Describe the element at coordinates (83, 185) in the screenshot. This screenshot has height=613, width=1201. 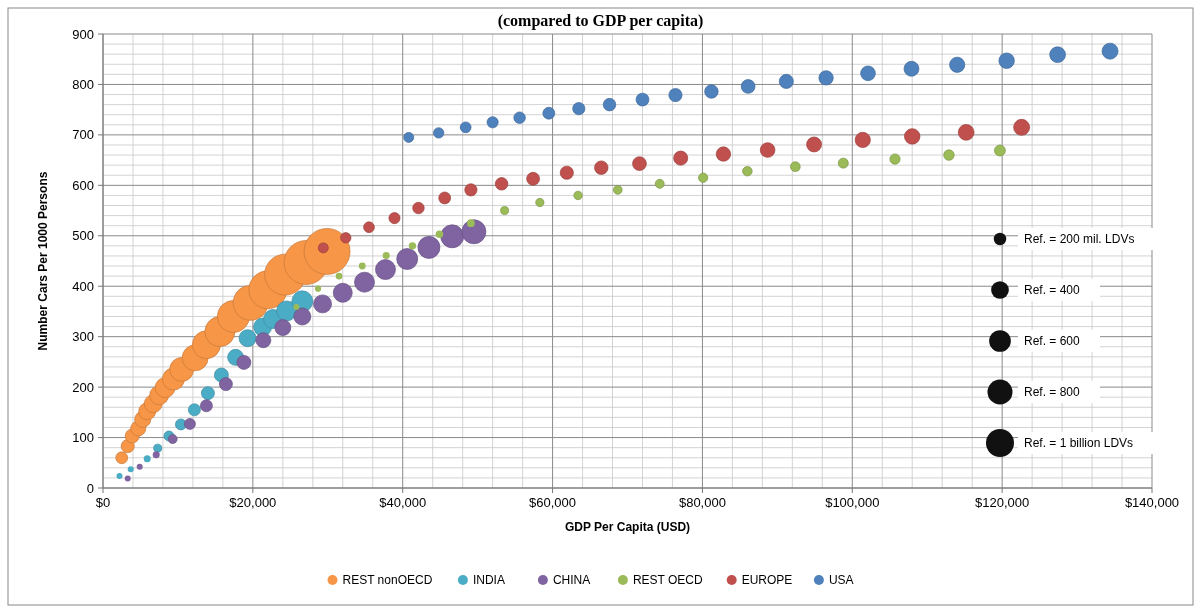
I see `y-tick-label: 600` at that location.